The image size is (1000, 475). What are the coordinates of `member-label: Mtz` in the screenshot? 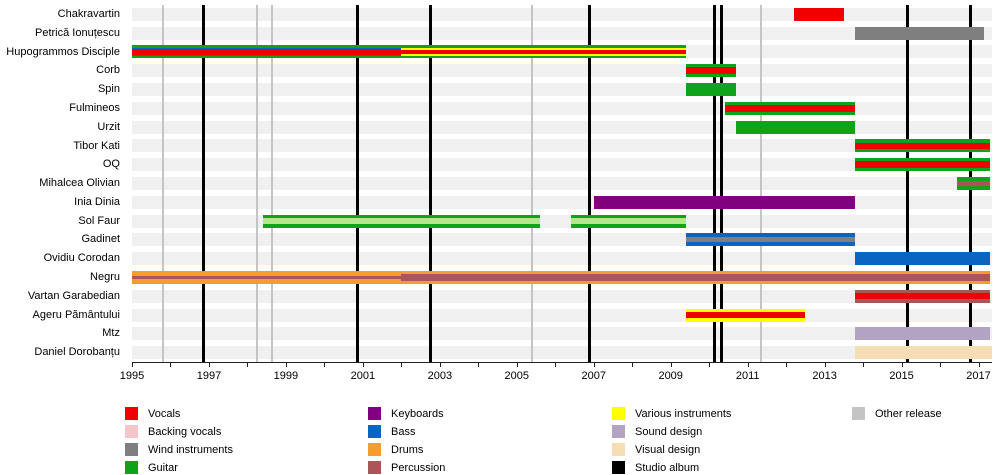 It's located at (111, 333).